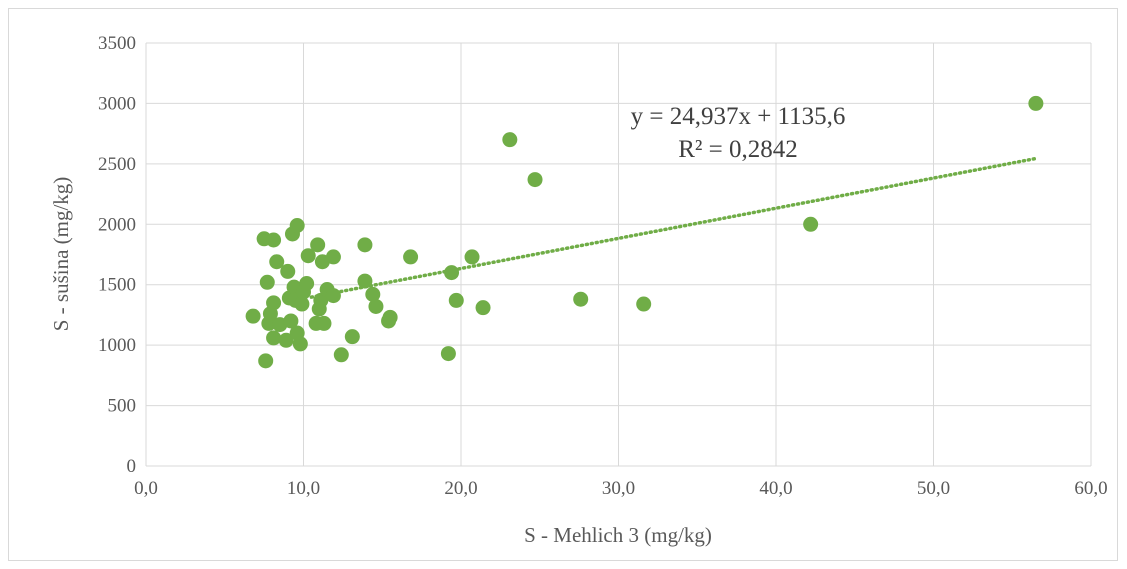 The height and width of the screenshot is (569, 1127). What do you see at coordinates (1090, 488) in the screenshot?
I see `x-tick-label: 60,0` at bounding box center [1090, 488].